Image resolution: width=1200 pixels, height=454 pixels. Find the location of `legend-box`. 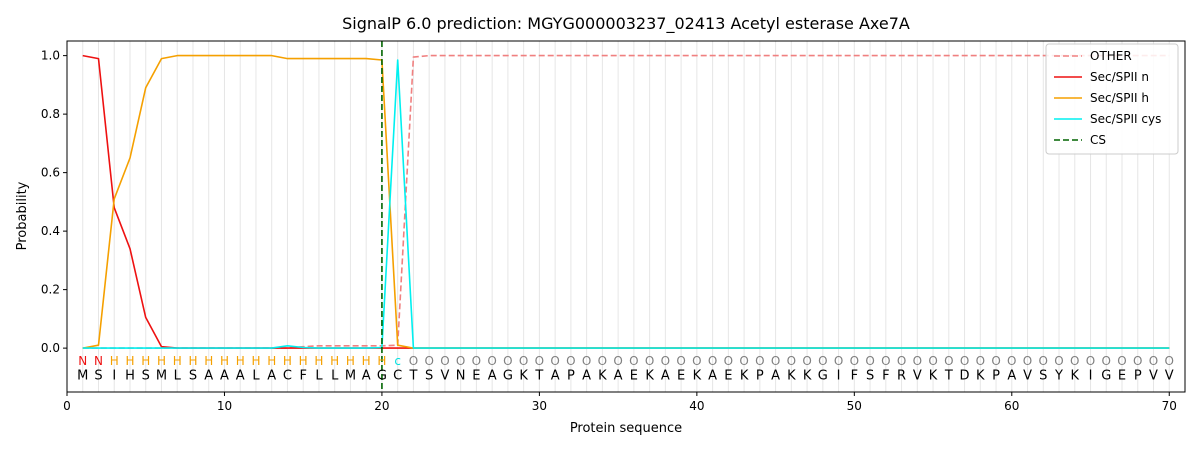

legend-box is located at coordinates (1112, 99).